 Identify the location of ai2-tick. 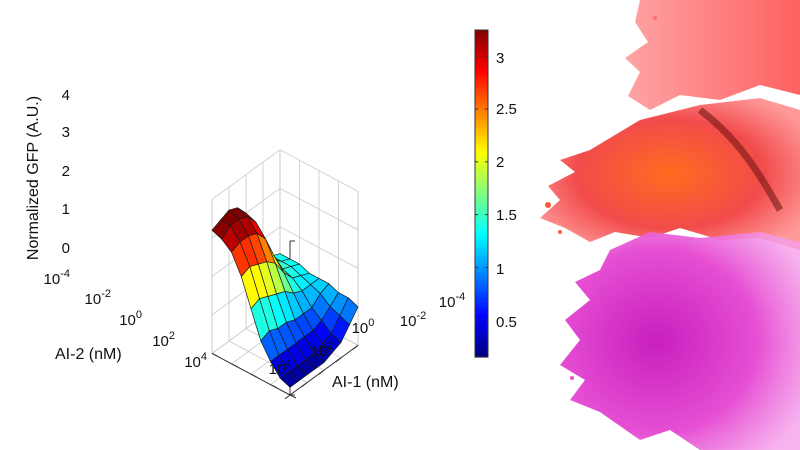
(273, 386).